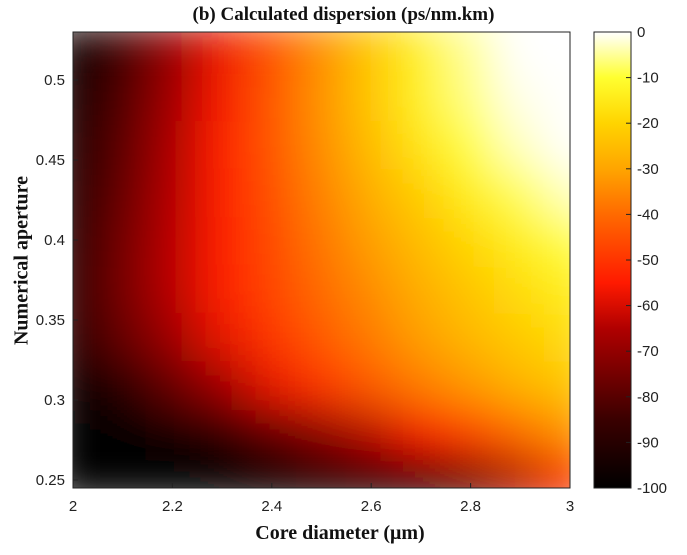  Describe the element at coordinates (340, 533) in the screenshot. I see `x-axis-label: Core diameter (μm)` at that location.